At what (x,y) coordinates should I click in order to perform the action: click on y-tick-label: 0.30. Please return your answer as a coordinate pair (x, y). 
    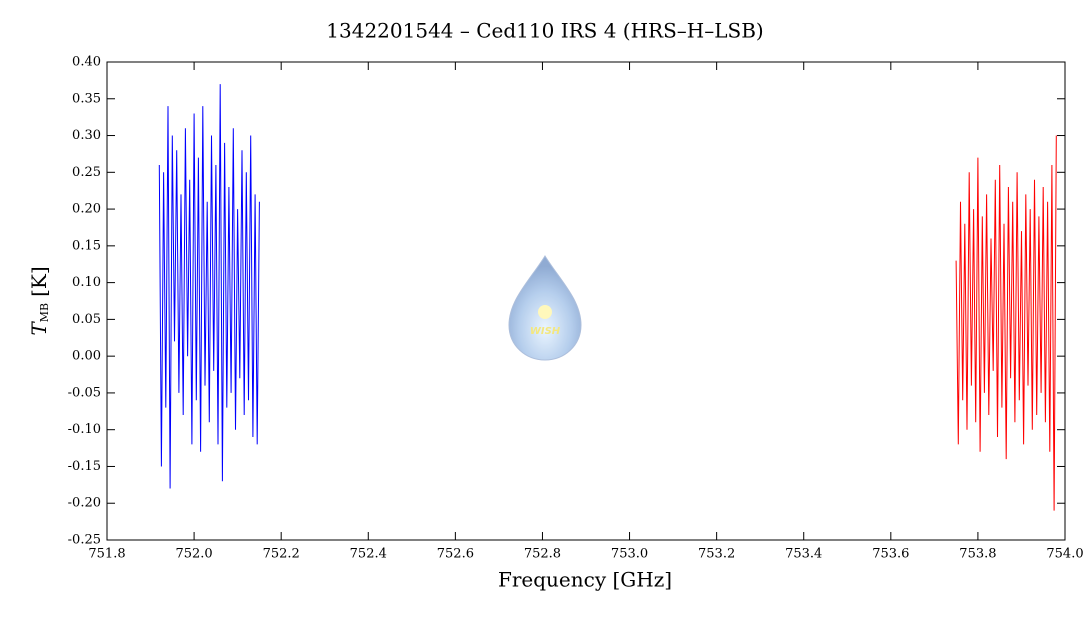
    Looking at the image, I should click on (86, 135).